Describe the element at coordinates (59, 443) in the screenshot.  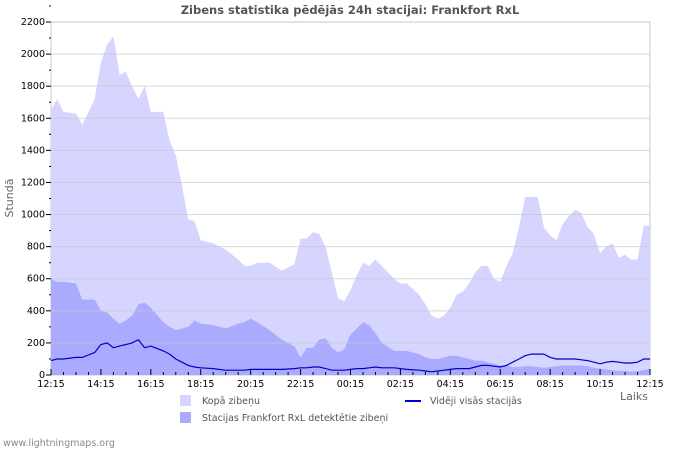
I see `footer-link: www.lightningmaps.org` at that location.